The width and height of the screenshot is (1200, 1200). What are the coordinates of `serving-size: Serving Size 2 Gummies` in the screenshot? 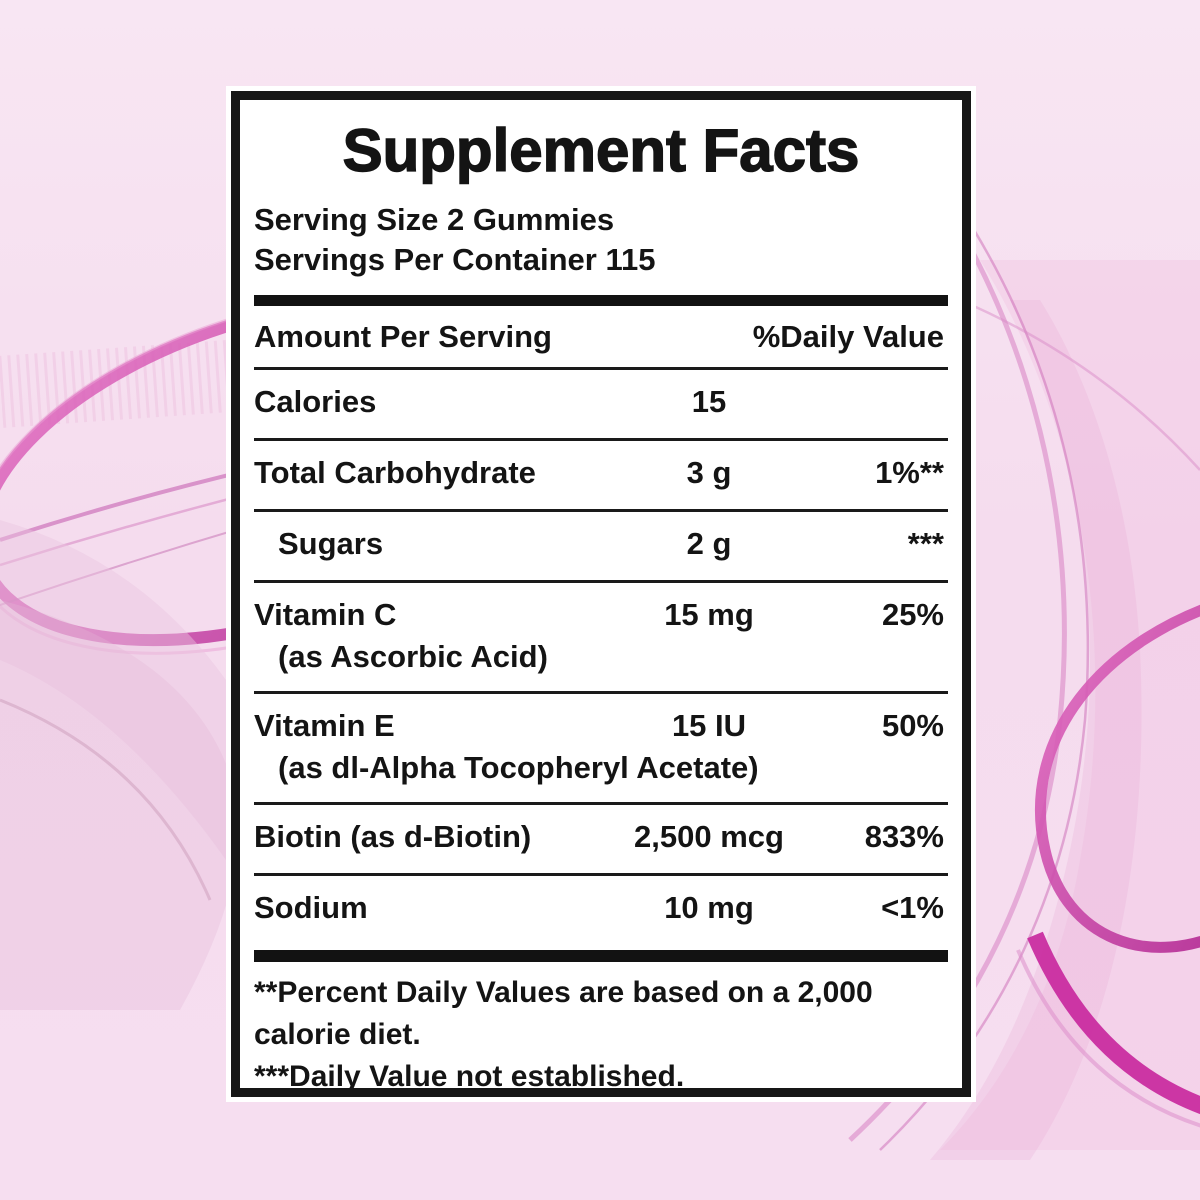 It's located at (434, 219).